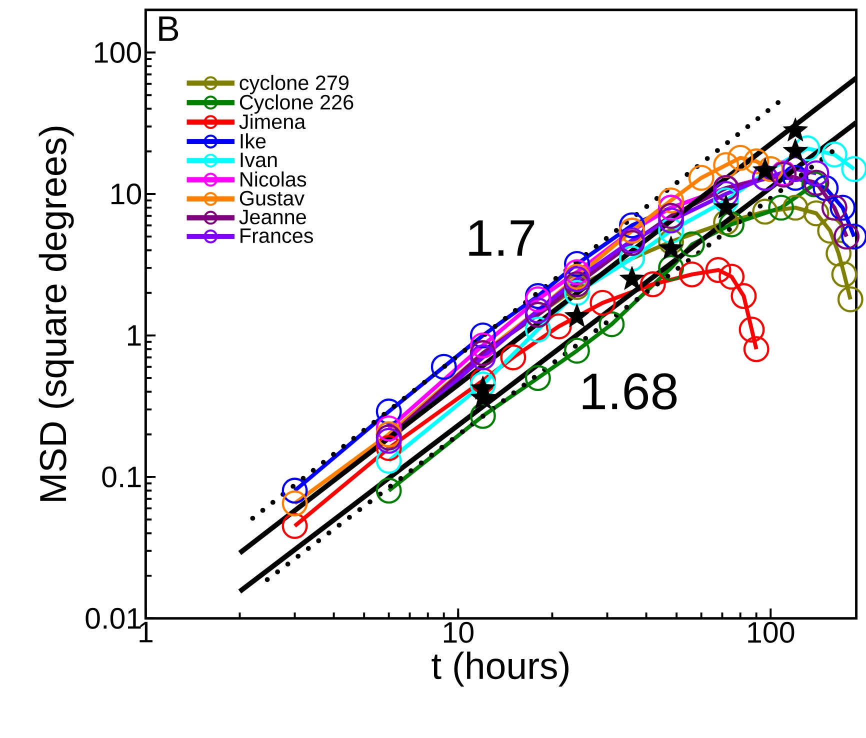 This screenshot has height=738, width=866. I want to click on legend-label: Jimena, so click(272, 121).